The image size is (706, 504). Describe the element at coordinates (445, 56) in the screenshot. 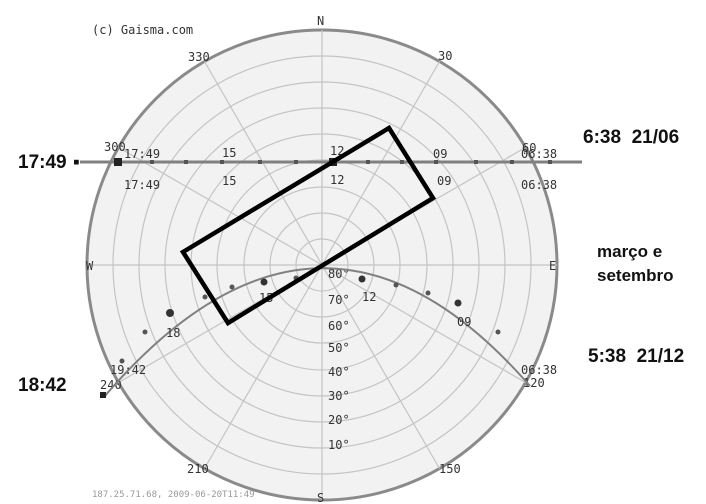

I see `azimuth-30-label: 30` at that location.